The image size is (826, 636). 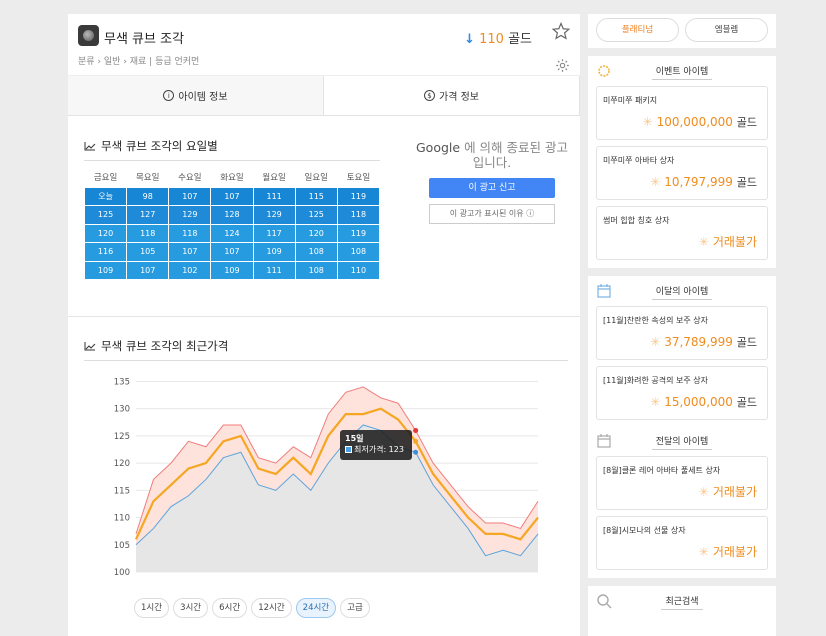 I want to click on platinum-pill: 플래티넘, so click(x=637, y=30).